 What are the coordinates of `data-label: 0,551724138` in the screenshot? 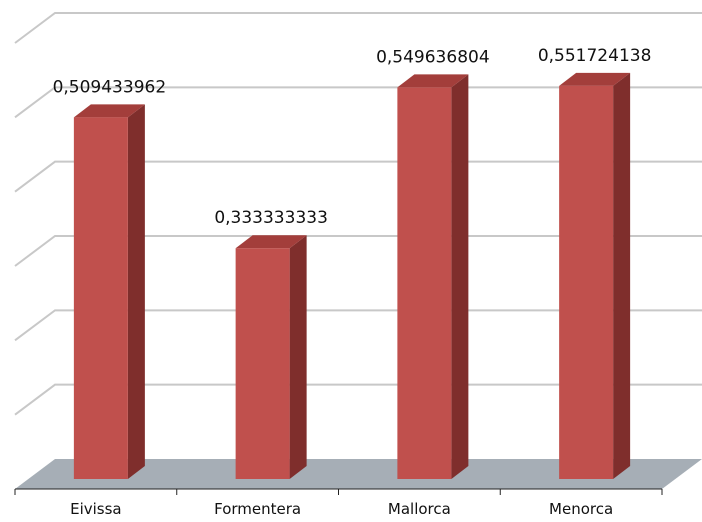 It's located at (595, 56).